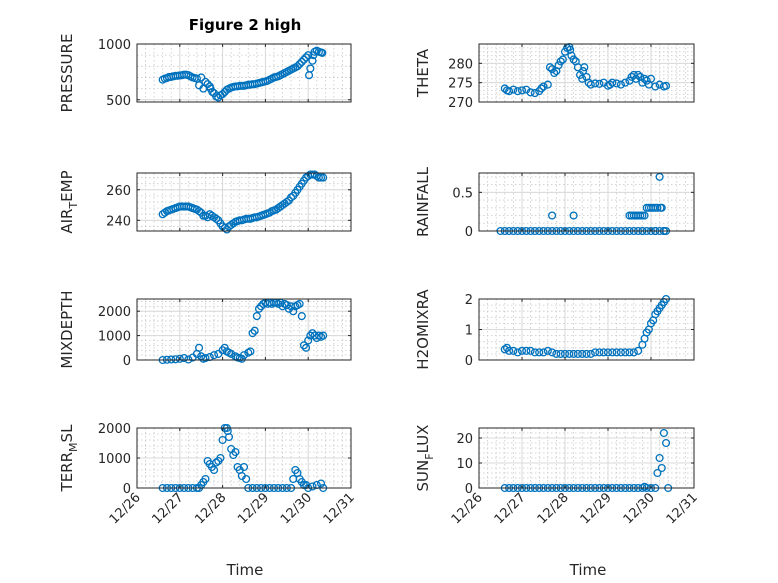 Image resolution: width=778 pixels, height=583 pixels. Describe the element at coordinates (118, 101) in the screenshot. I see `y-tick-label: 500` at that location.